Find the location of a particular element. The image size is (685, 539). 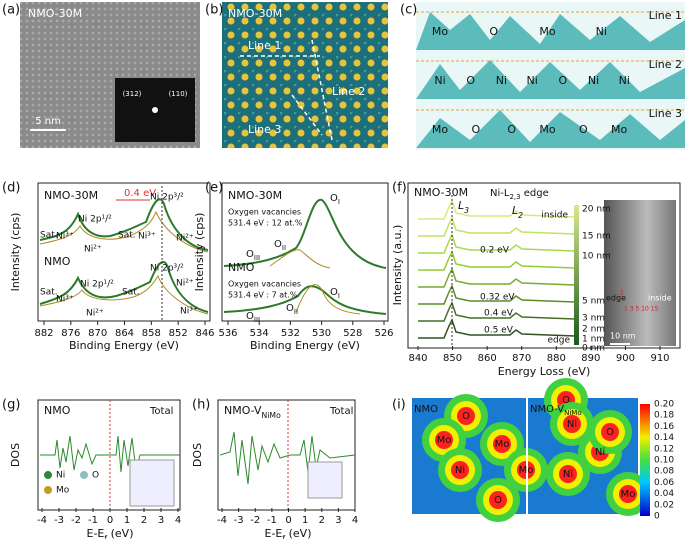

x-tick-label: 860 is located at coordinates (487, 358).